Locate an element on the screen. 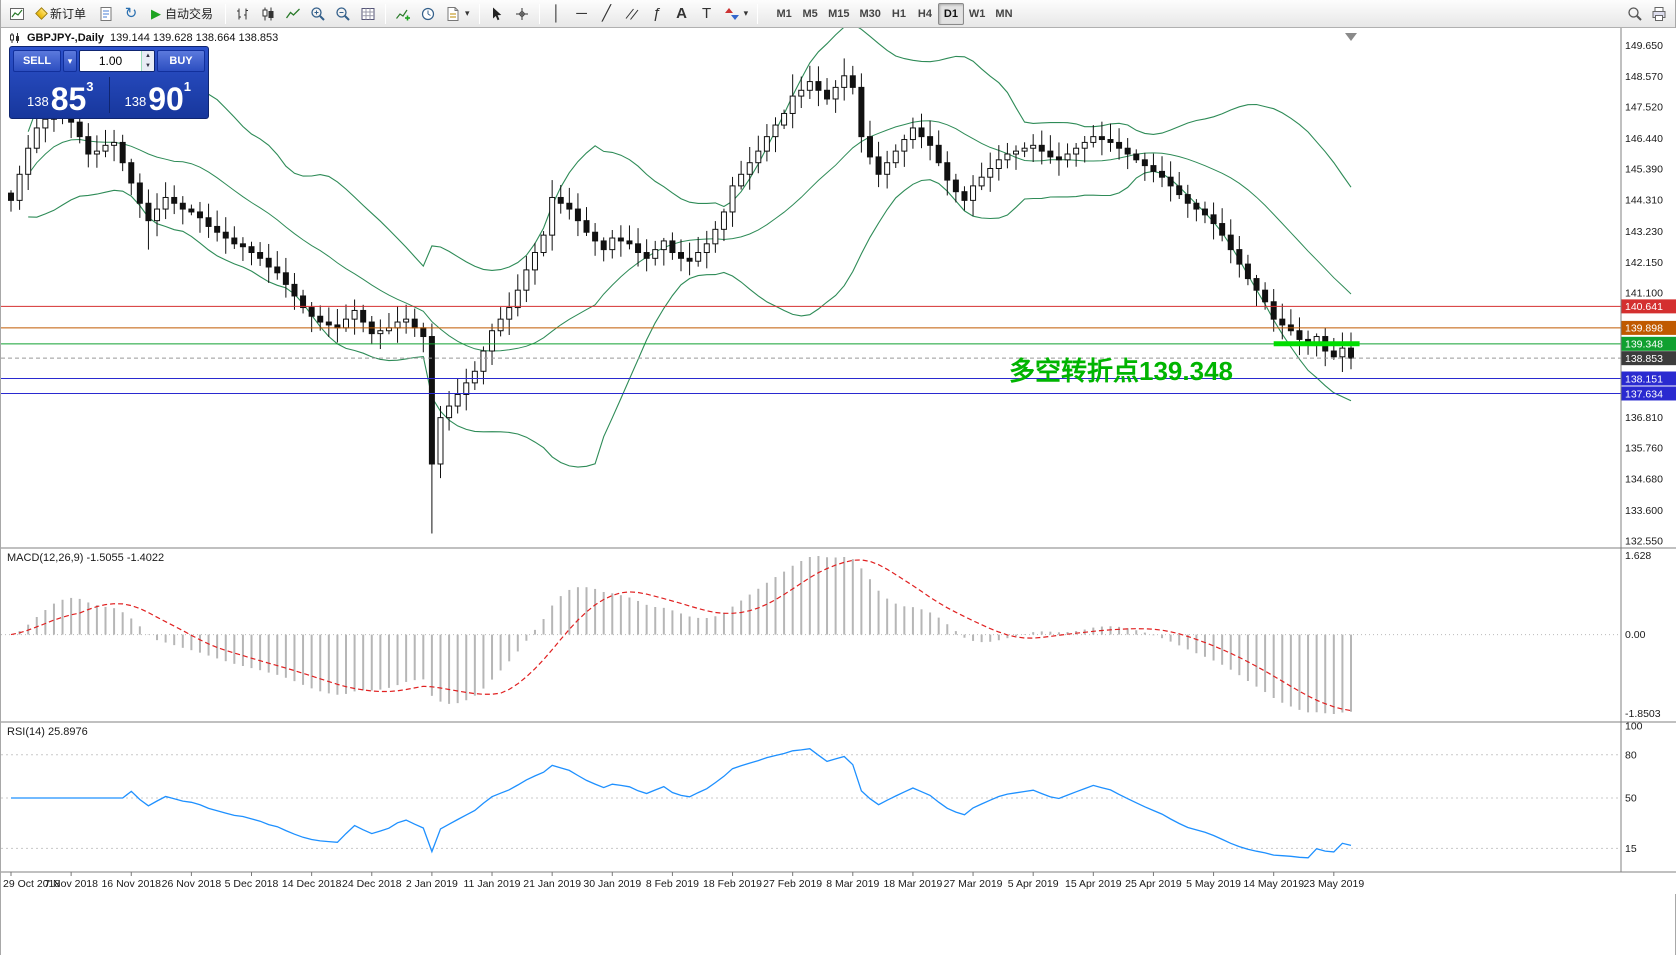  svg-text: 142.150 is located at coordinates (1644, 263).